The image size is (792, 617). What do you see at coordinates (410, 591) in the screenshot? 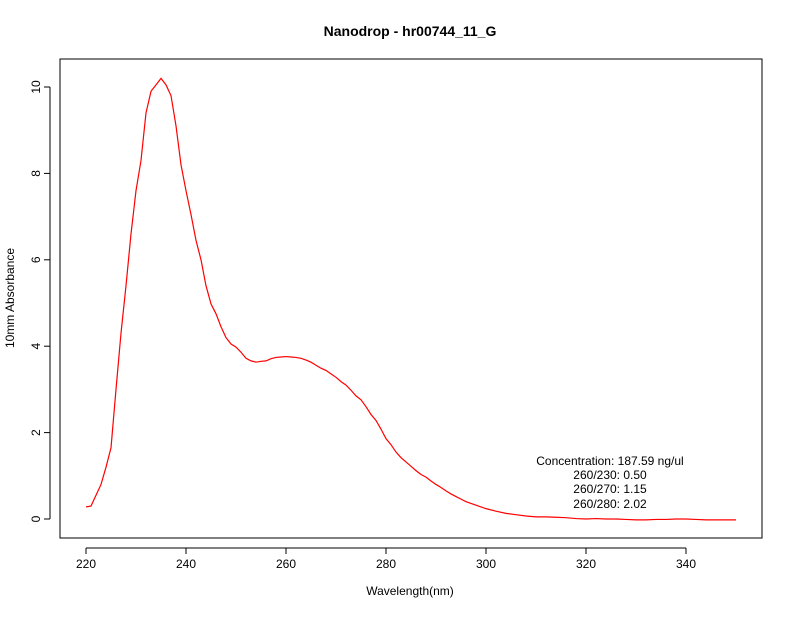
I see `x-axis-label: Wavelength(nm)` at bounding box center [410, 591].